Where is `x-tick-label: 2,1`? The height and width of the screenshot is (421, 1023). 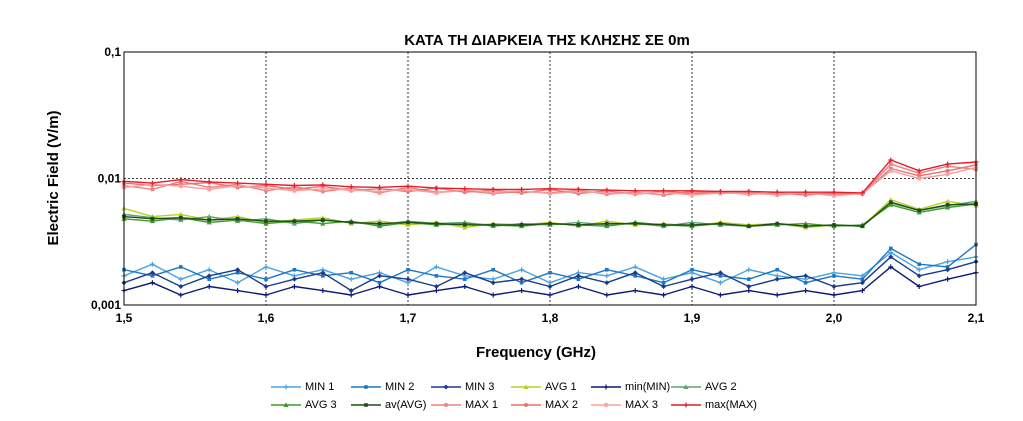 x-tick-label: 2,1 is located at coordinates (976, 318).